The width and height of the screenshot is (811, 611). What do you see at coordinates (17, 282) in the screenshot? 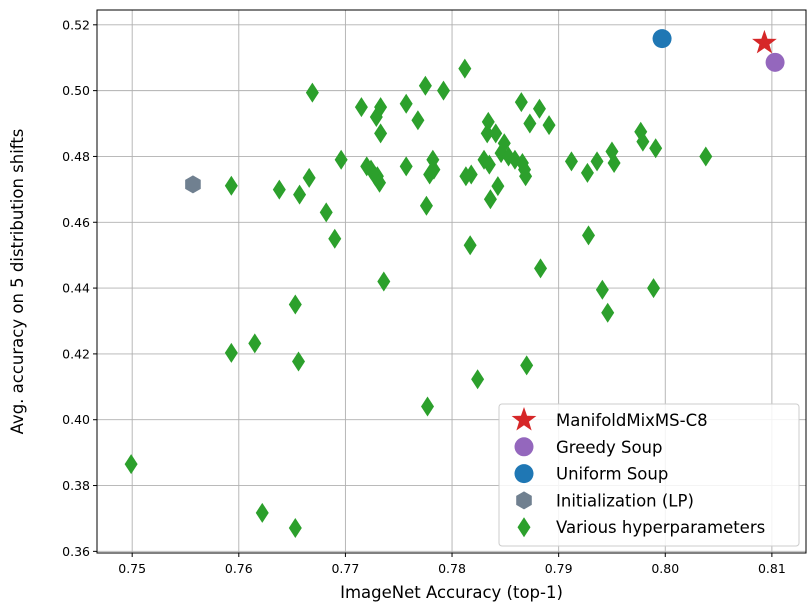
I see `y-axis-label: Avg. accuracy on 5 distribution shifts` at bounding box center [17, 282].